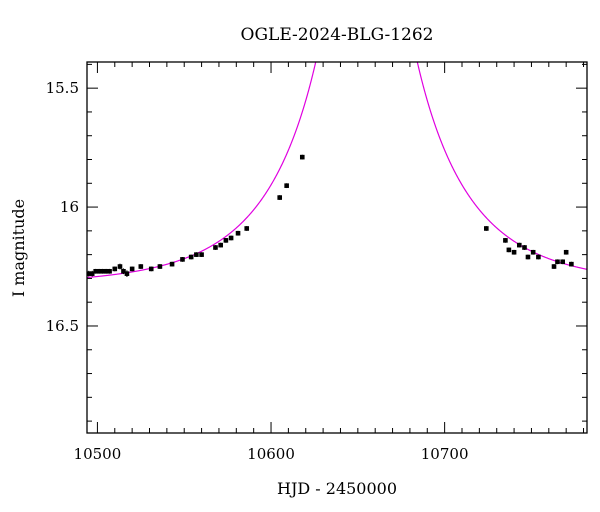 This screenshot has width=600, height=512. What do you see at coordinates (62, 326) in the screenshot?
I see `y-tick-label: 16.5` at bounding box center [62, 326].